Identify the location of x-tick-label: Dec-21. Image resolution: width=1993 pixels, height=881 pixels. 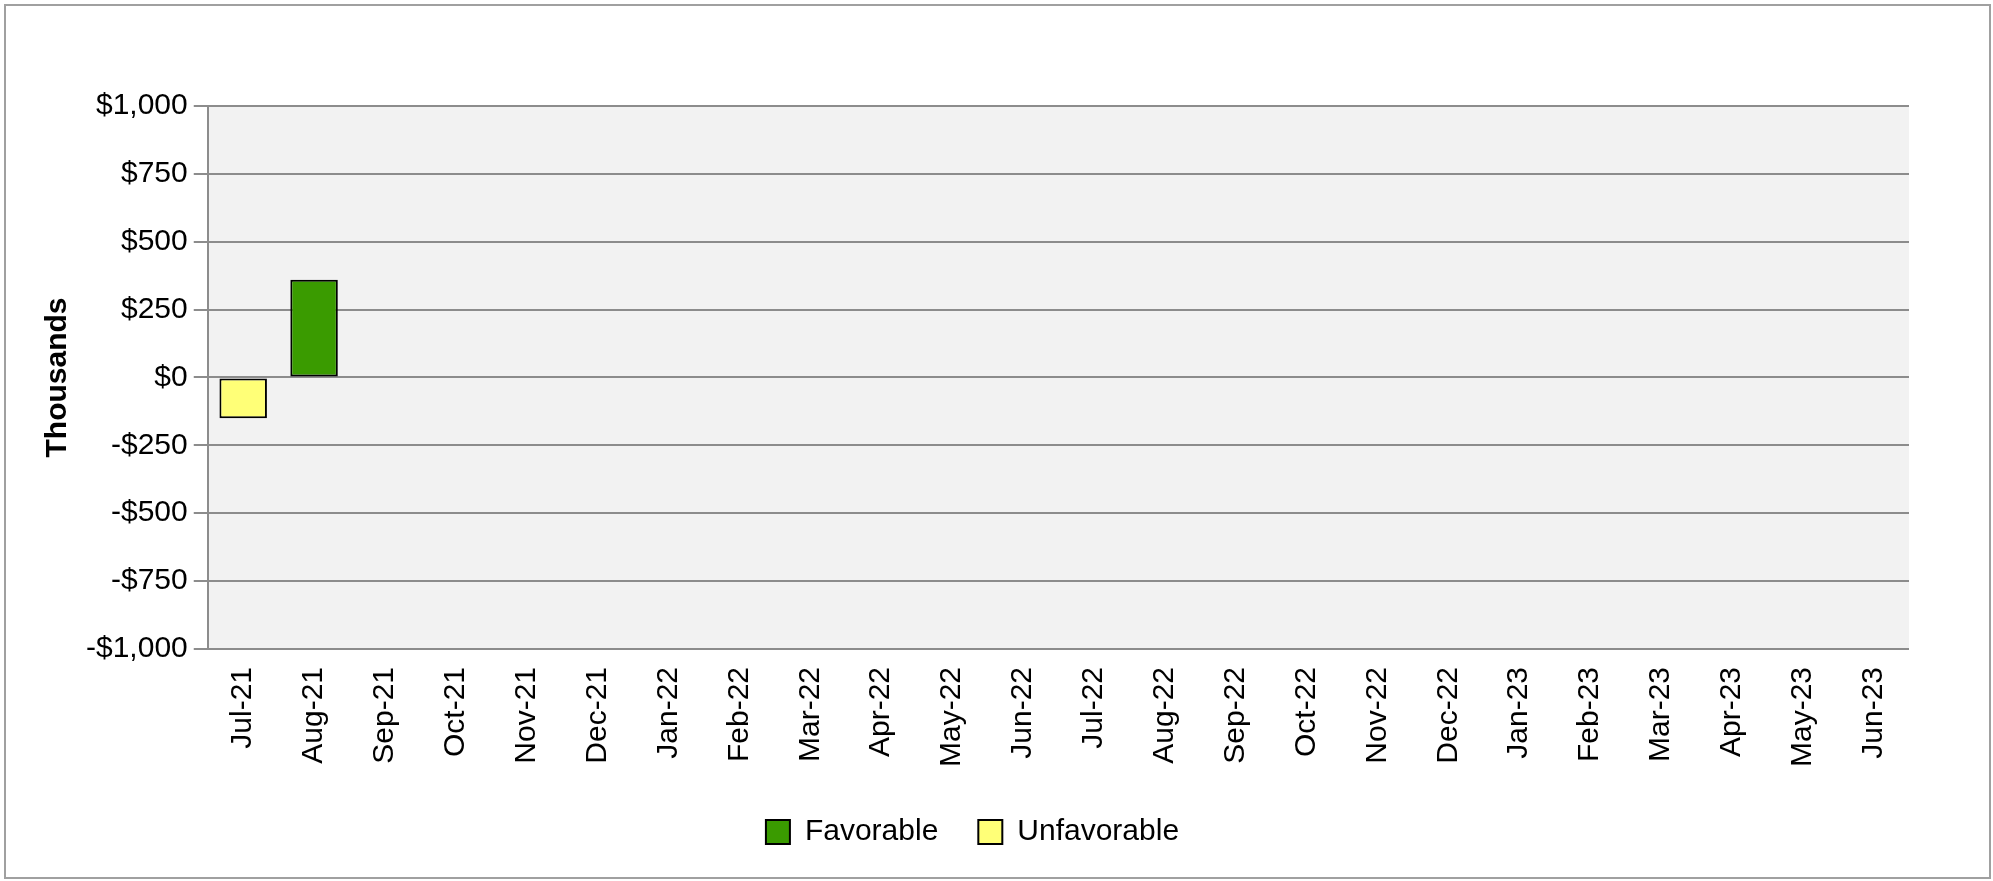
(595, 715).